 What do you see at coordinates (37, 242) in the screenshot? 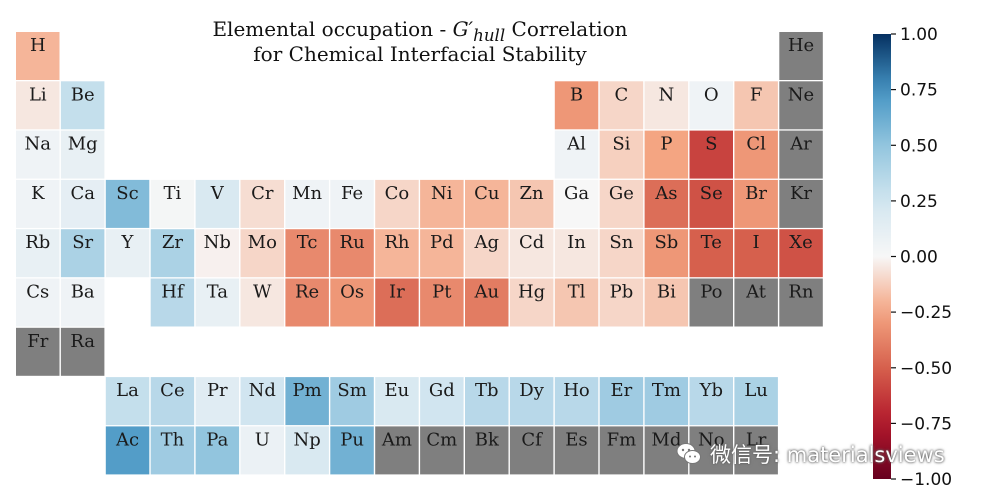
I see `element-symbol: Rb` at bounding box center [37, 242].